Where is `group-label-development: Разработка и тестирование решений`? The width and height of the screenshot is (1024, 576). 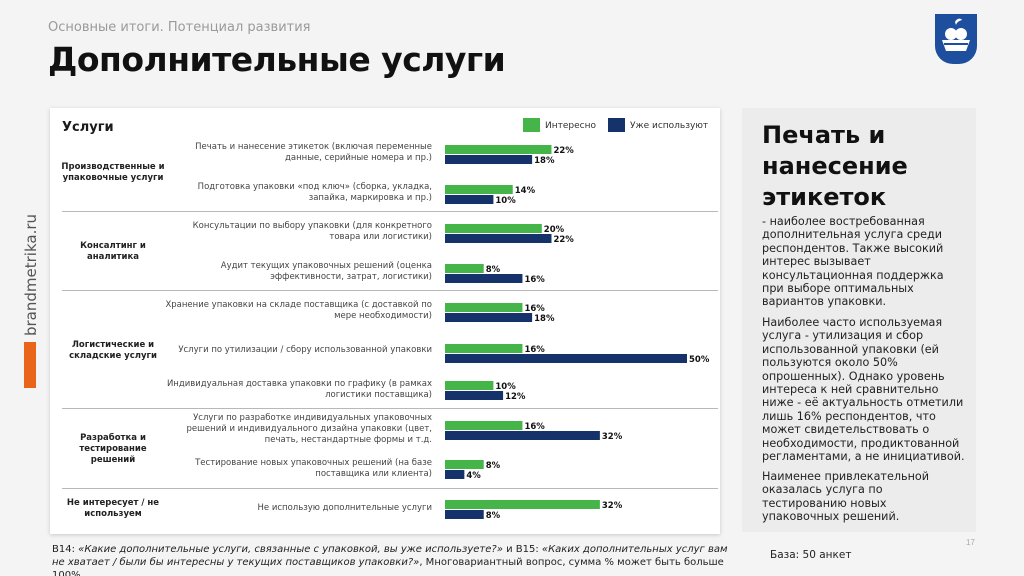 group-label-development: Разработка и тестирование решений is located at coordinates (113, 449).